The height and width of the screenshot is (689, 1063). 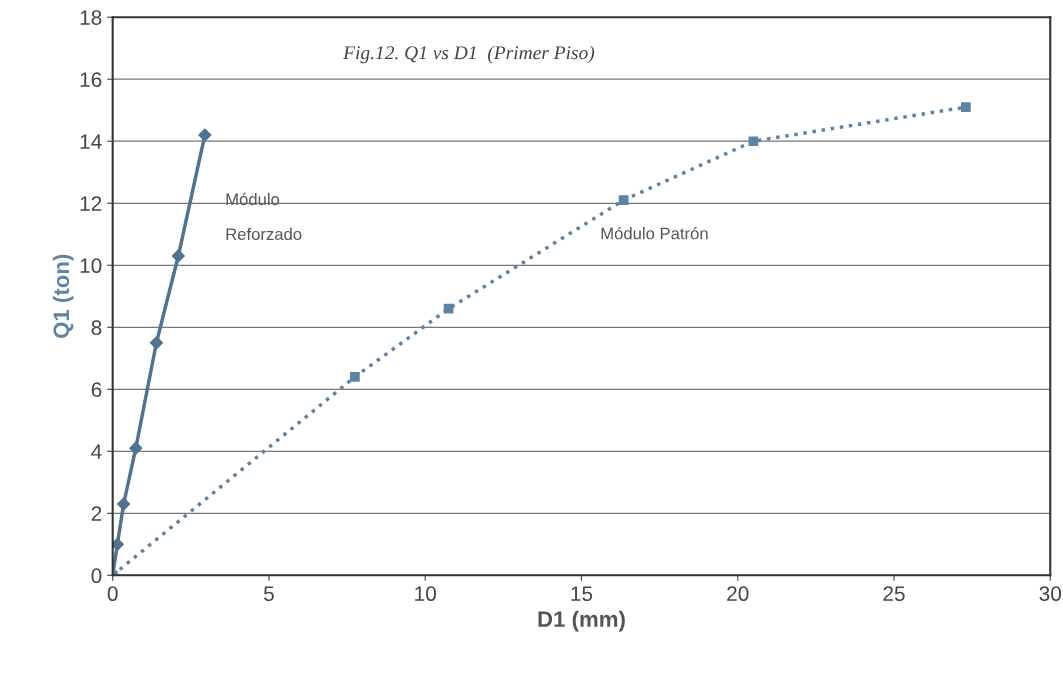 I want to click on y-tick-label: 8, so click(x=96, y=328).